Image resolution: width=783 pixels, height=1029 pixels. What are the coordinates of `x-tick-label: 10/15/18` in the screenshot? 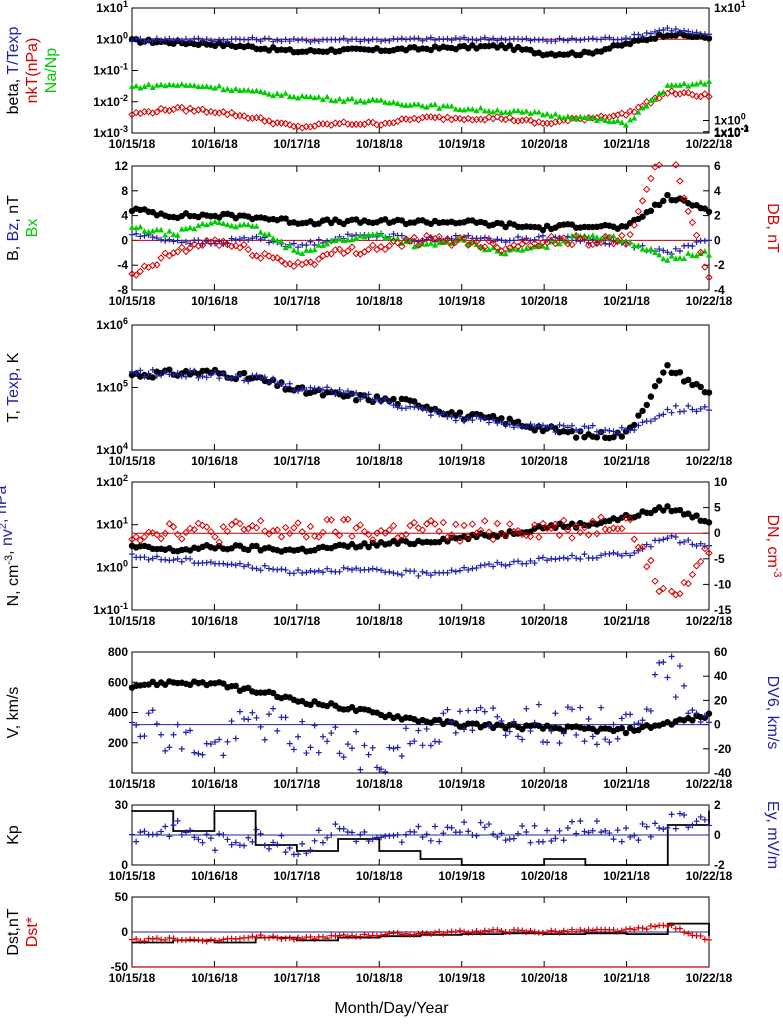 It's located at (132, 144).